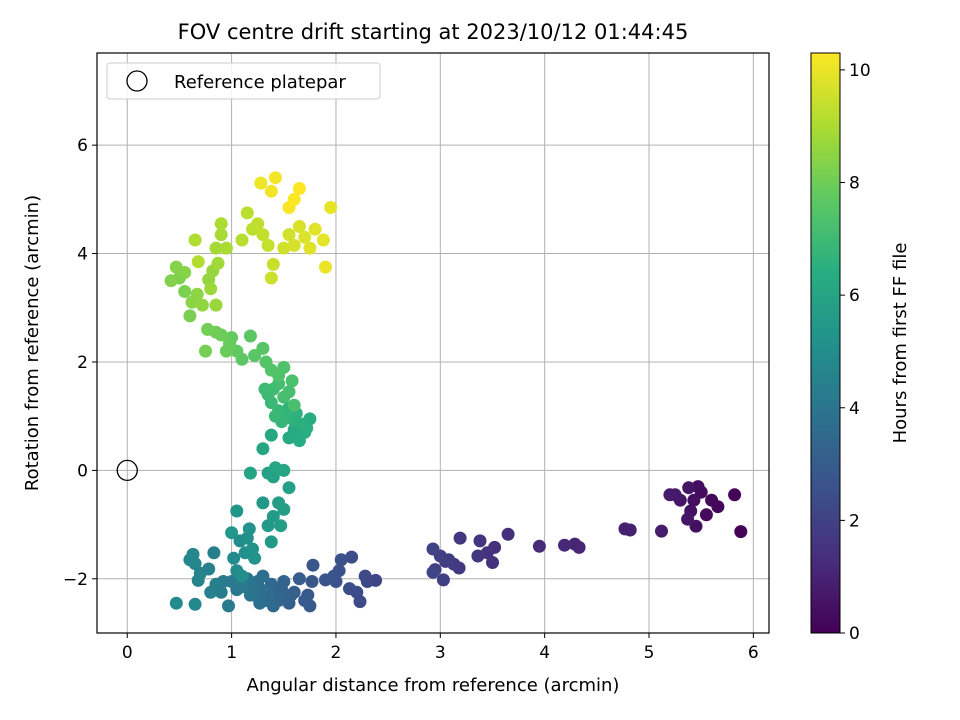 The width and height of the screenshot is (960, 720). What do you see at coordinates (433, 685) in the screenshot?
I see `x-axis-label: Angular distance from reference (arcmin)` at bounding box center [433, 685].